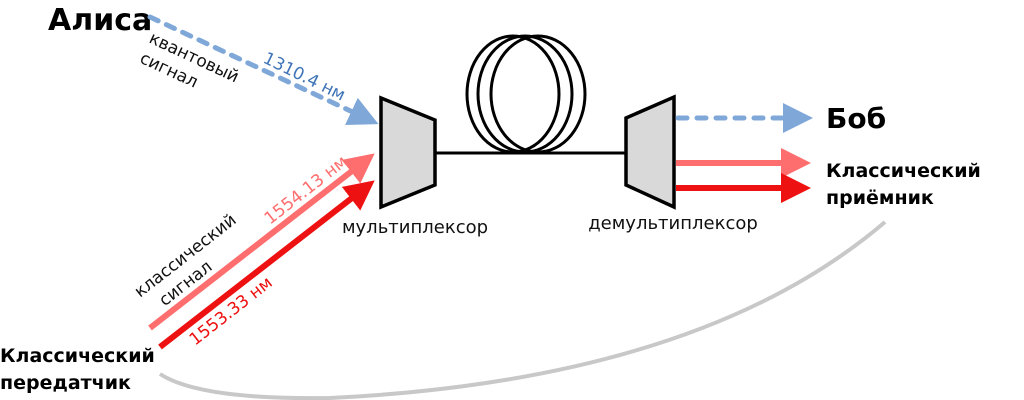 The width and height of the screenshot is (1024, 400). Describe the element at coordinates (903, 171) in the screenshot. I see `receiver-label-1: Классический` at that location.